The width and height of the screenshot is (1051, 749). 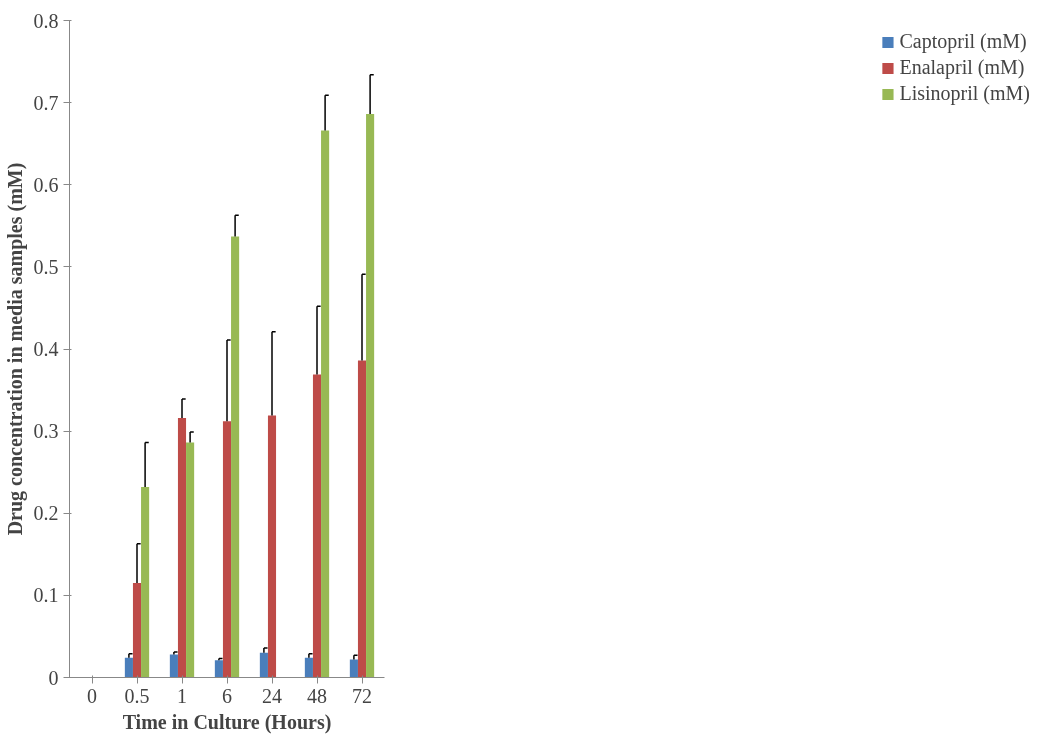 I want to click on x-tick-label: 72, so click(x=362, y=695).